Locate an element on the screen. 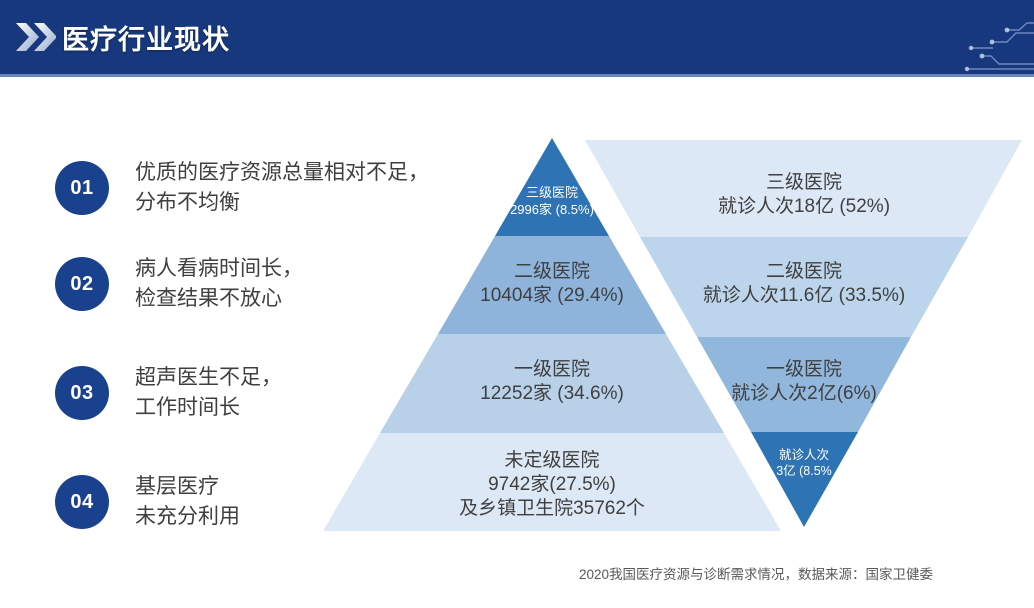 The width and height of the screenshot is (1034, 608). issue-line: 工作时间长 is located at coordinates (187, 407).